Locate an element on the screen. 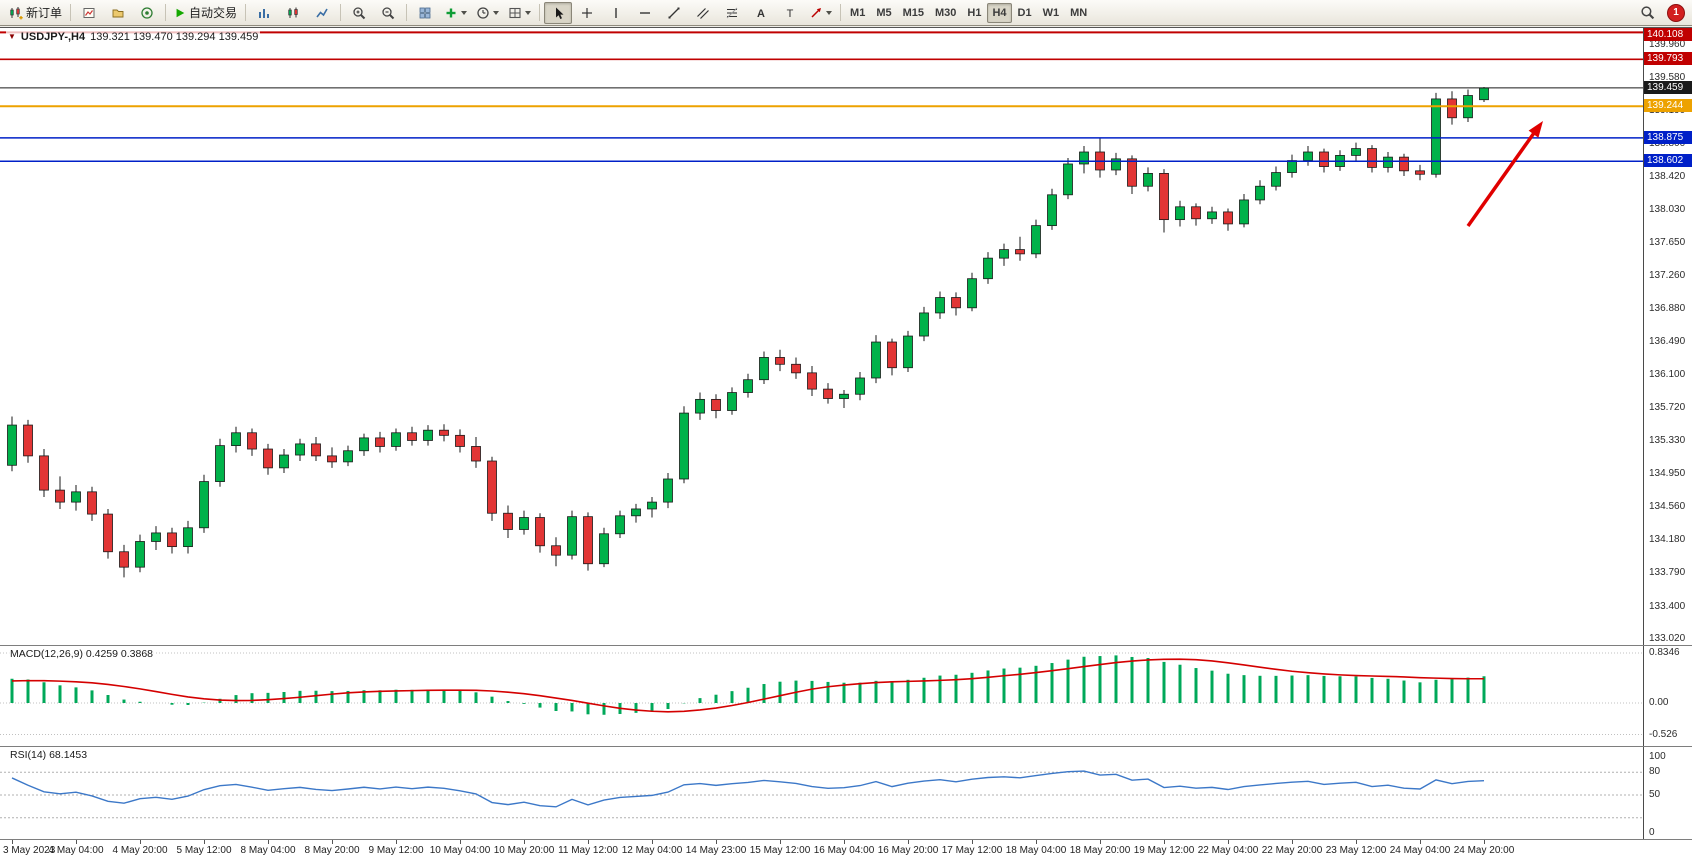 The width and height of the screenshot is (1692, 862). label-tool-button: T is located at coordinates (790, 13).